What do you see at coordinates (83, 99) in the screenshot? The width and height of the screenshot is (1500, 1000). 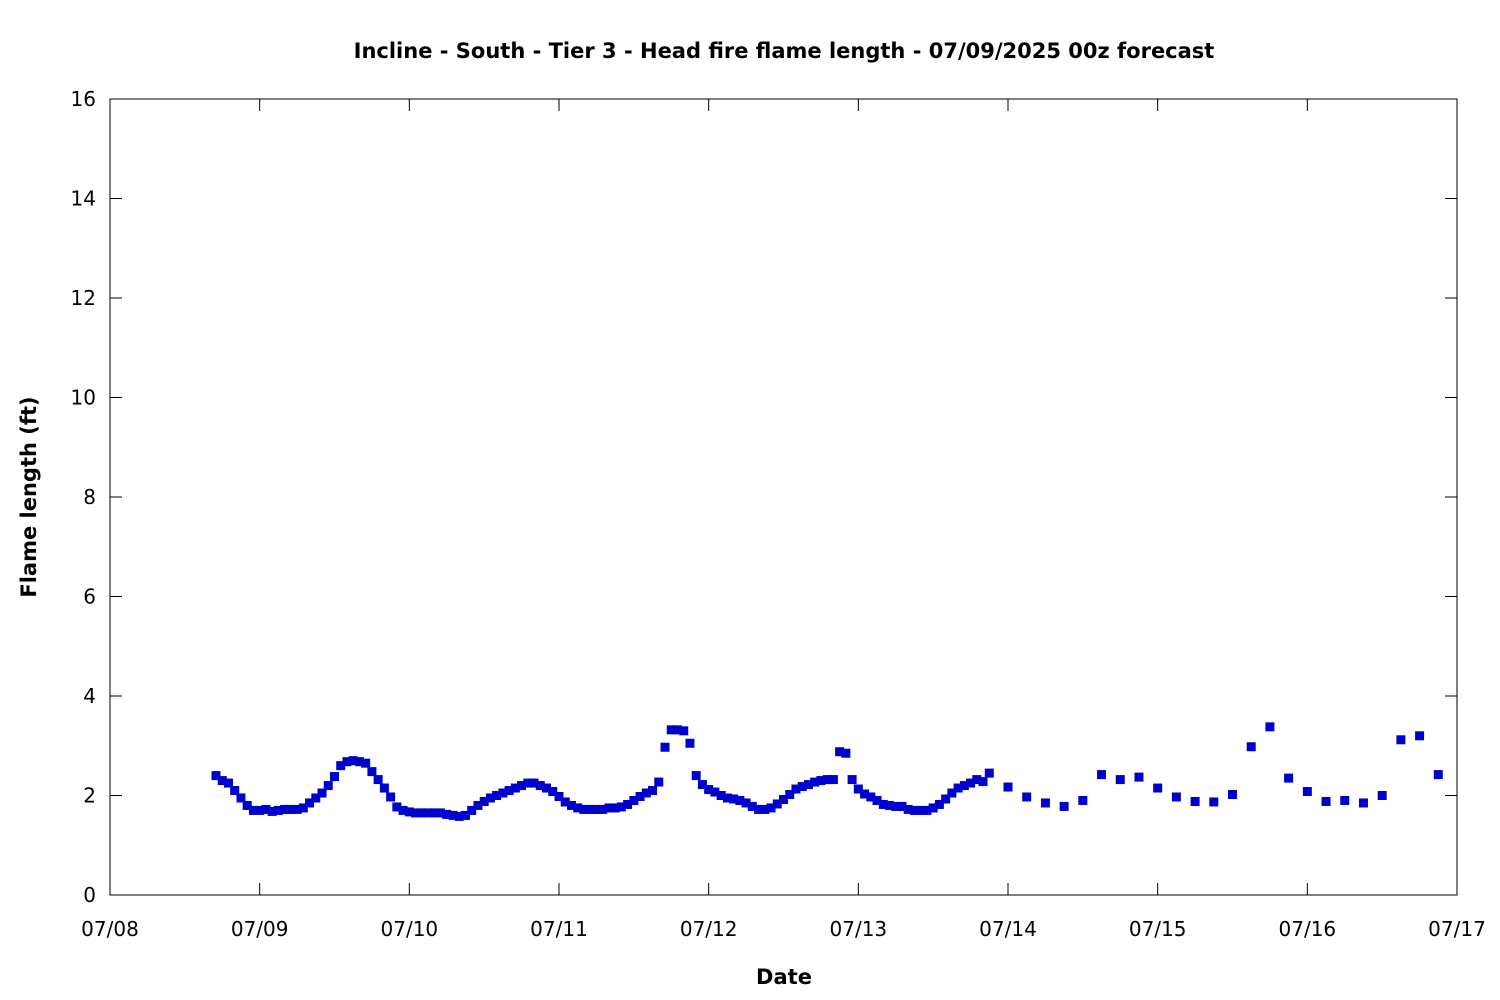 I see `y-tick-label: 16` at bounding box center [83, 99].